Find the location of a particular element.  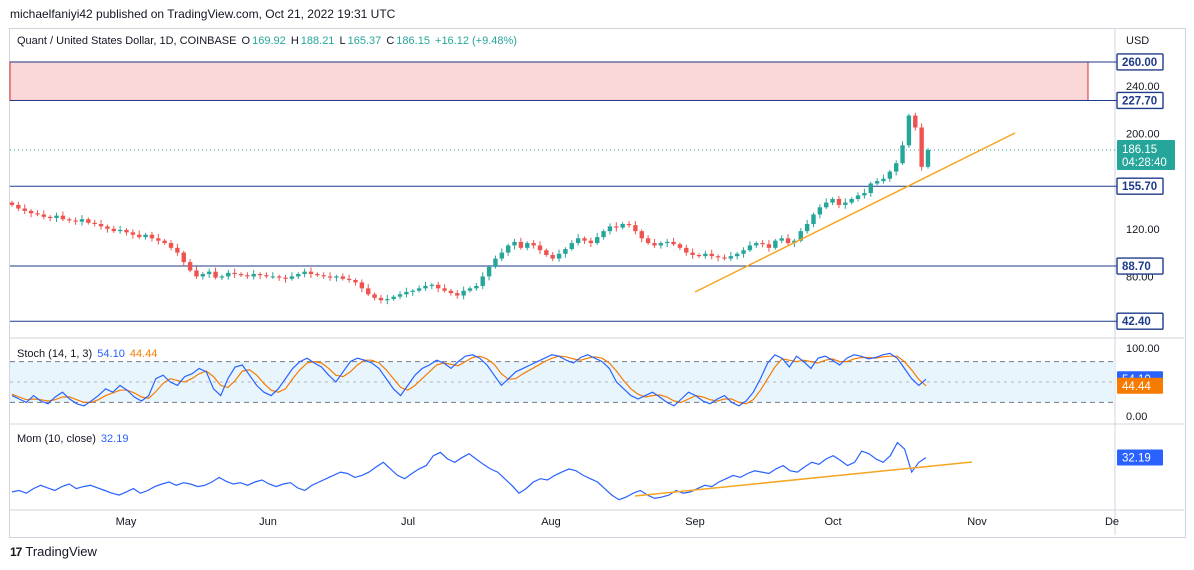

level-label: 42.40 is located at coordinates (1136, 322).